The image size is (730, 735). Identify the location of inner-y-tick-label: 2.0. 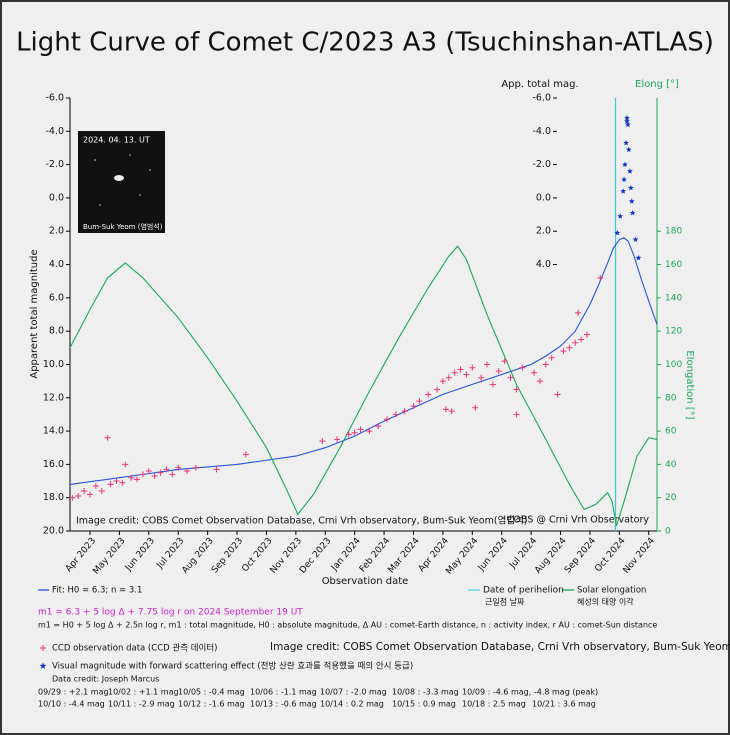
(543, 231).